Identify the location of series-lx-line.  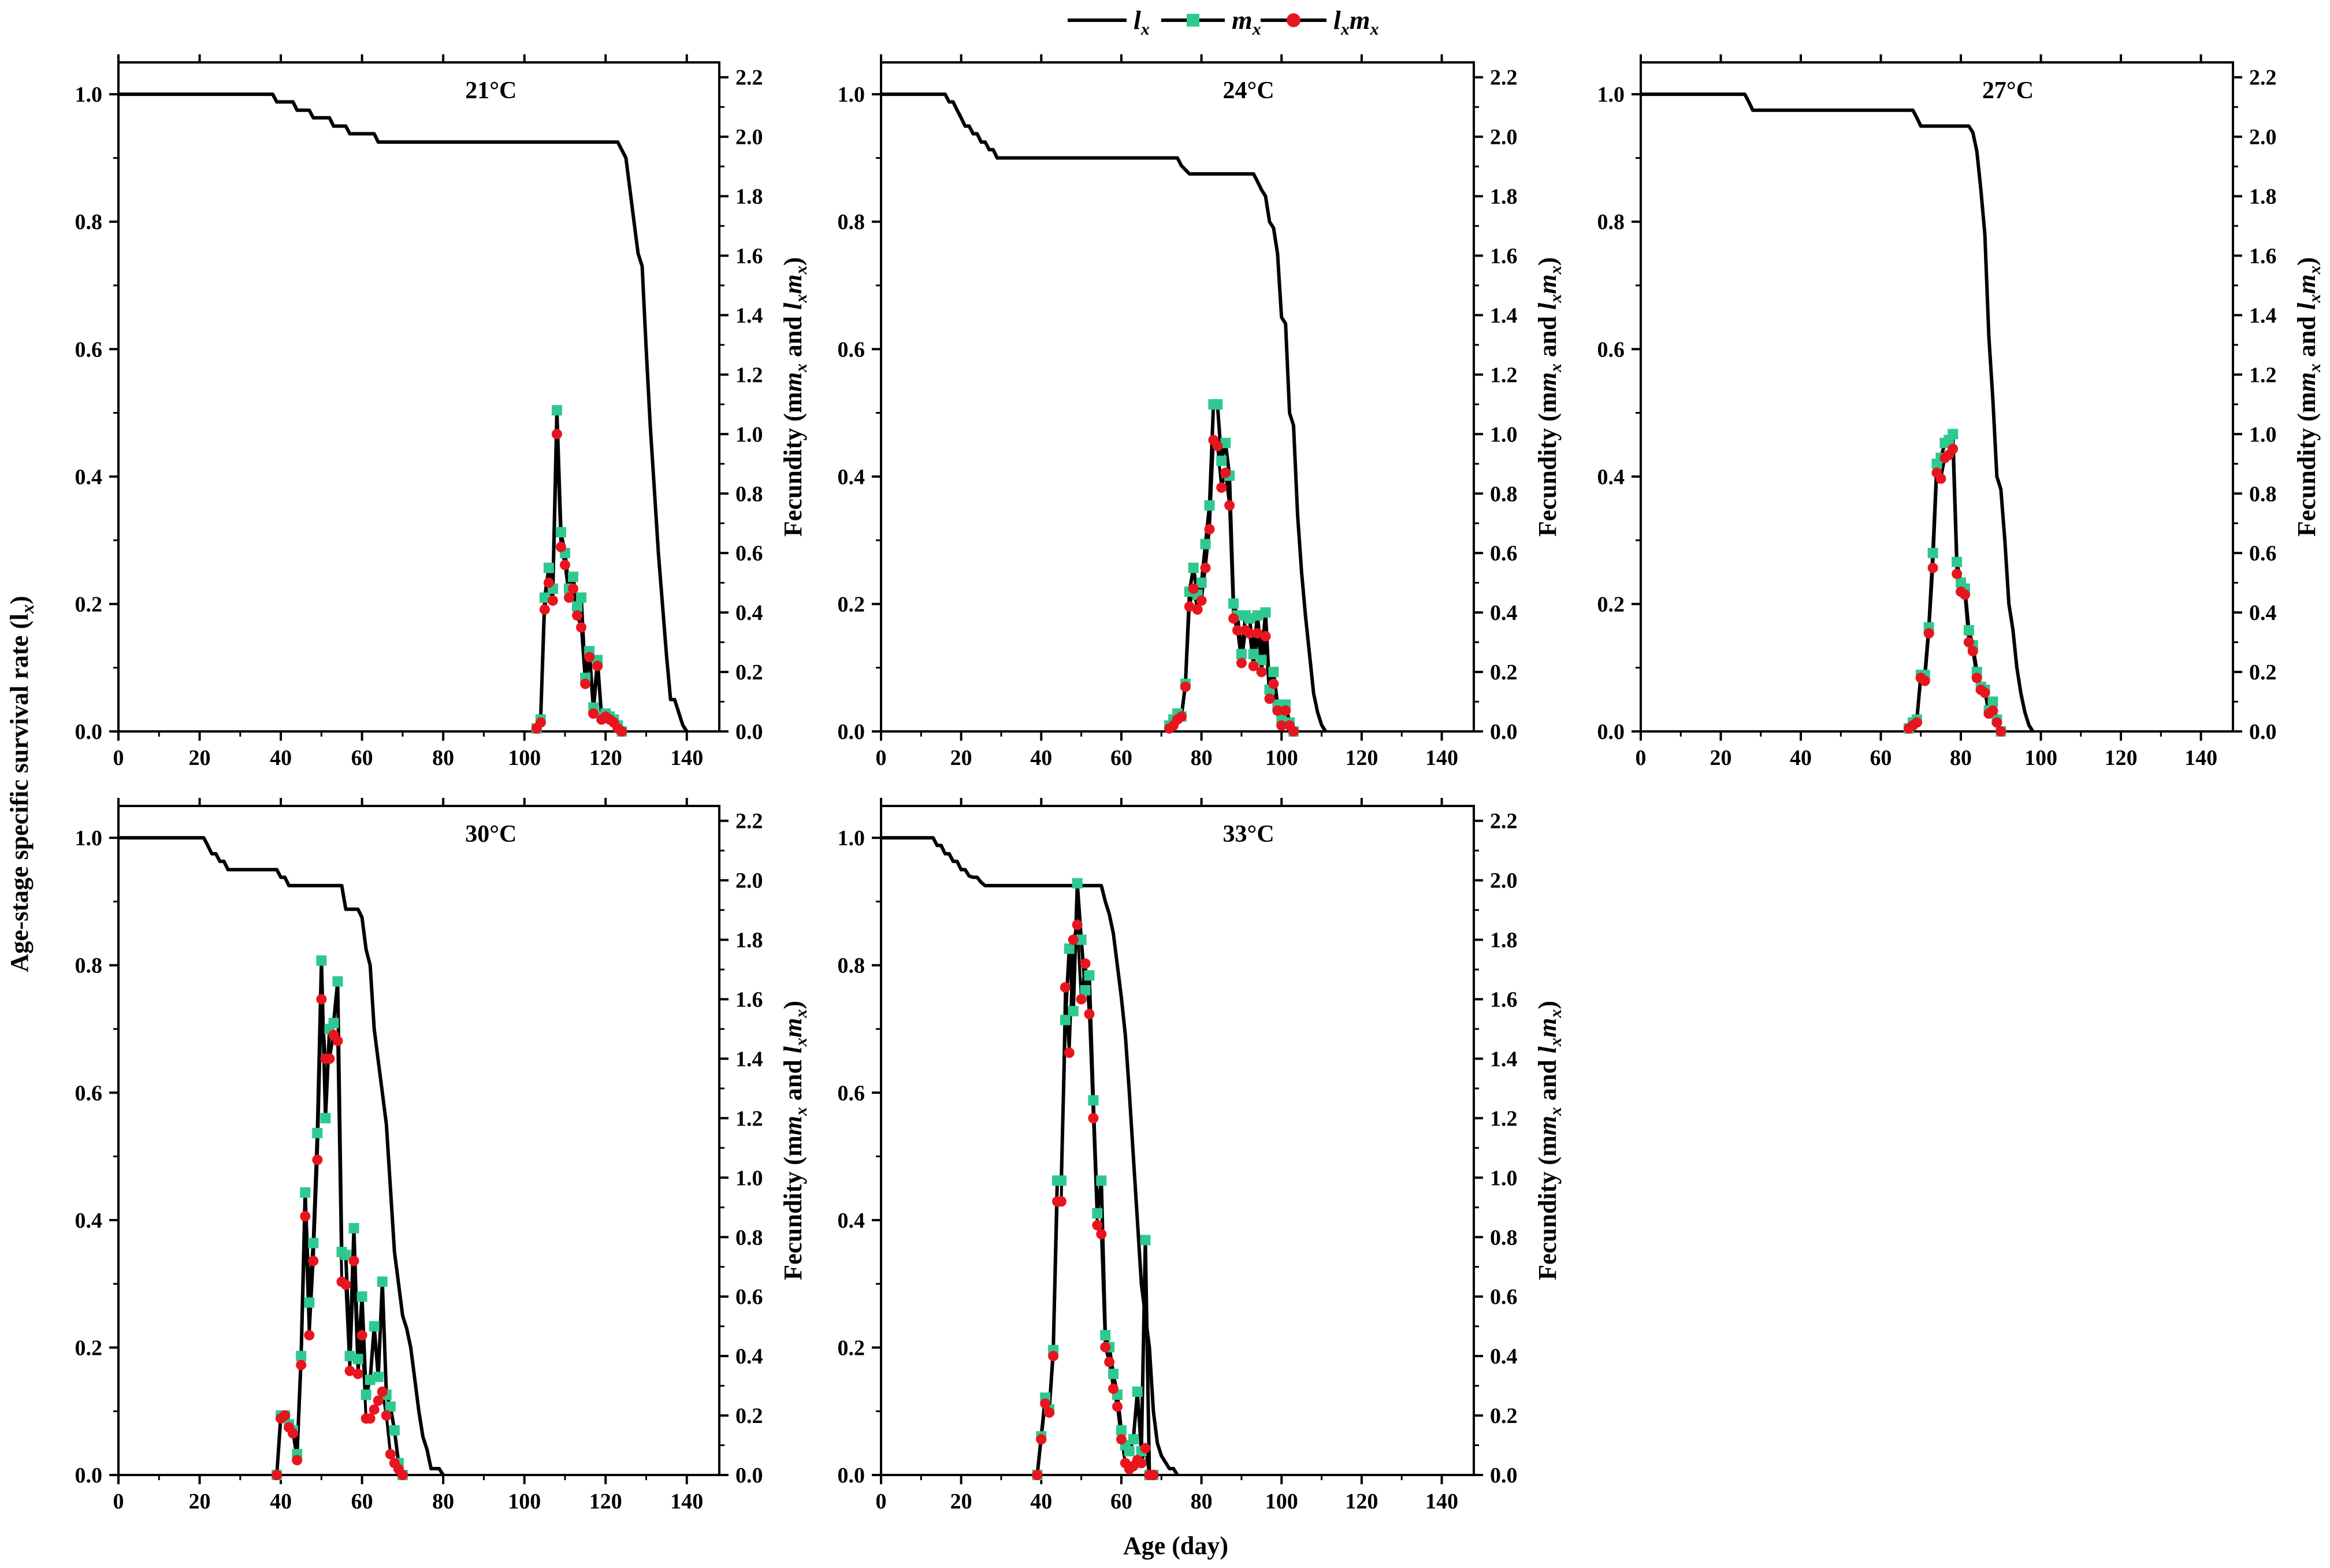
(281, 1156).